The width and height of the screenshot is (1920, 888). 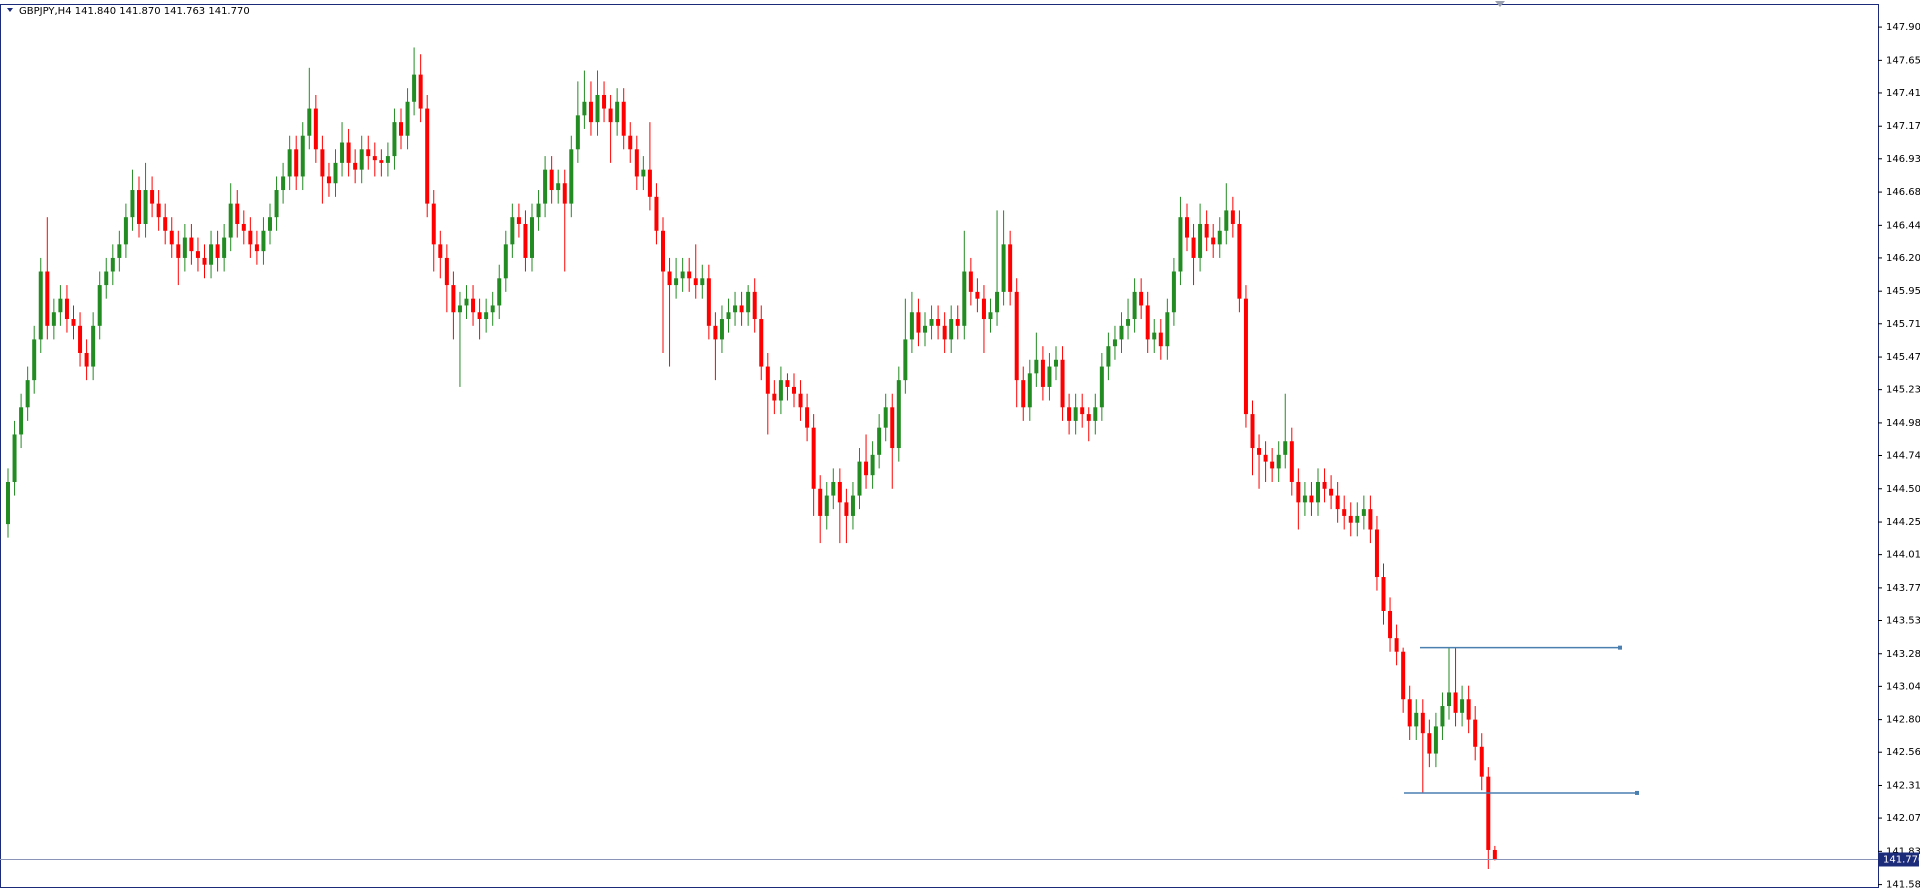 What do you see at coordinates (1903, 686) in the screenshot?
I see `y-tick-label: 143.045` at bounding box center [1903, 686].